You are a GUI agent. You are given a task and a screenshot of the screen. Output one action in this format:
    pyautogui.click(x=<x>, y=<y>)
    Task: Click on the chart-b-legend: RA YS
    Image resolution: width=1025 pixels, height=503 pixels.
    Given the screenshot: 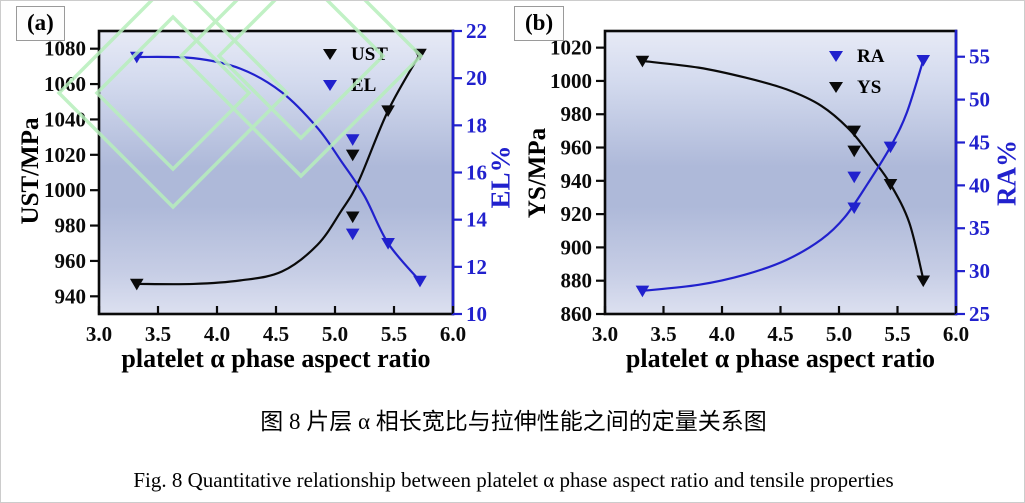 What is the action you would take?
    pyautogui.click(x=856, y=72)
    